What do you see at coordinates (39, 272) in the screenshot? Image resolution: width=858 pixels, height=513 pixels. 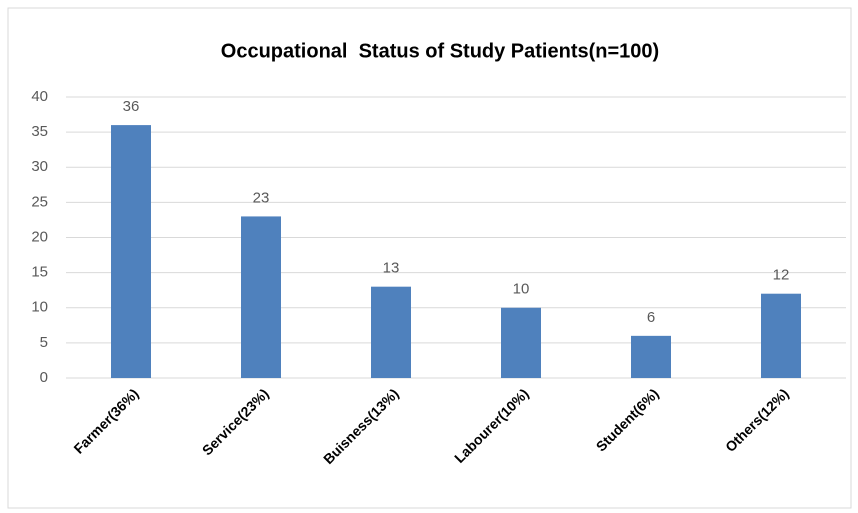 I see `y-tick-label: 15` at bounding box center [39, 272].